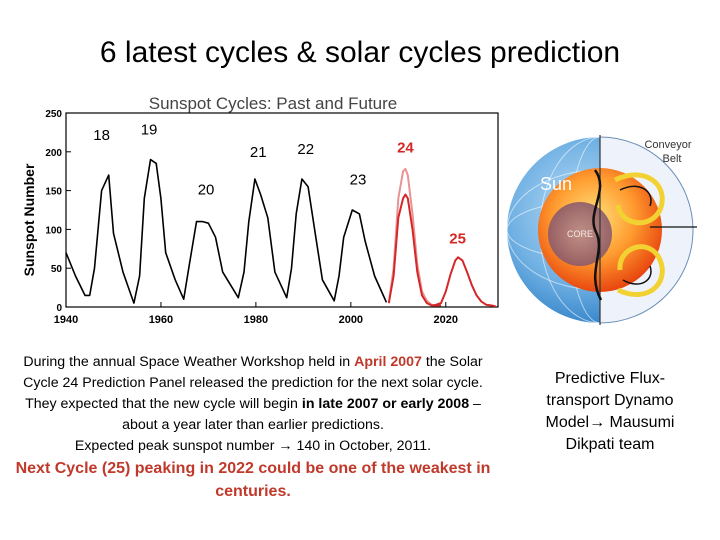 This screenshot has width=720, height=540. What do you see at coordinates (667, 145) in the screenshot?
I see `conveyor-belt-label-line1: Conveyor` at bounding box center [667, 145].